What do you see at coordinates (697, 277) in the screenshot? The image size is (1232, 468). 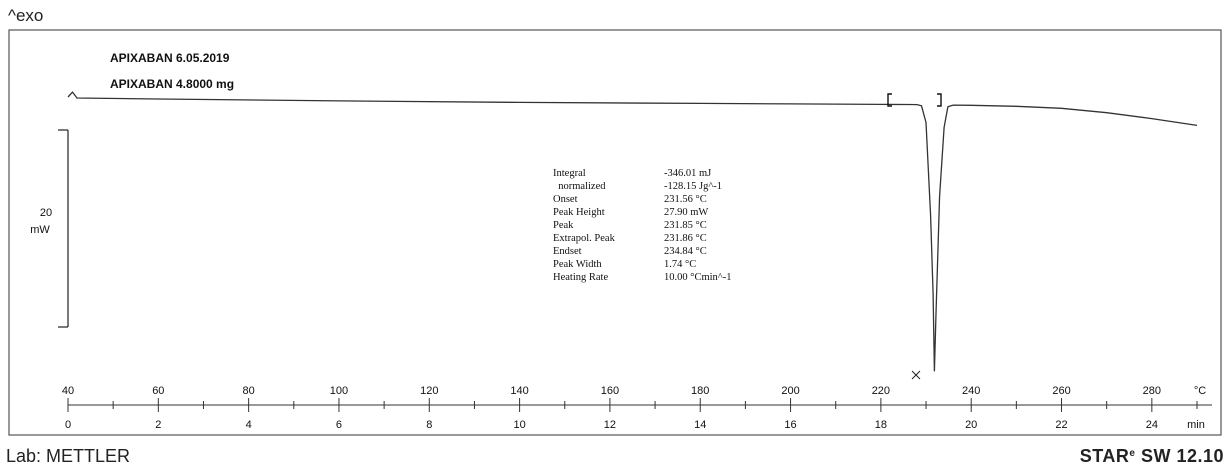 I see `result-value: 10.00 °Cmin^-1` at bounding box center [697, 277].